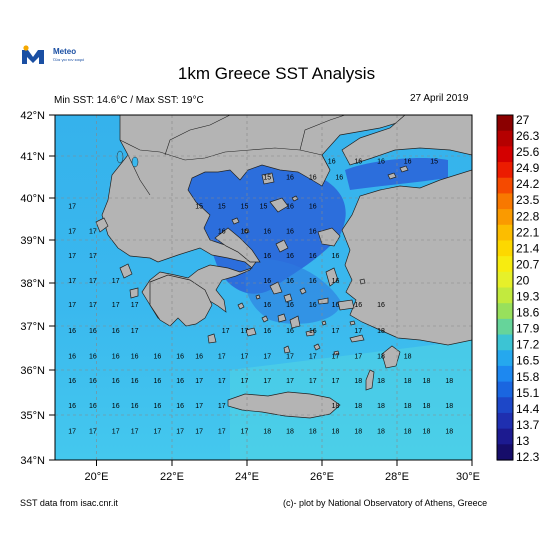 This screenshot has height=553, width=553. I want to click on colorbar-label: 15.8, so click(528, 377).